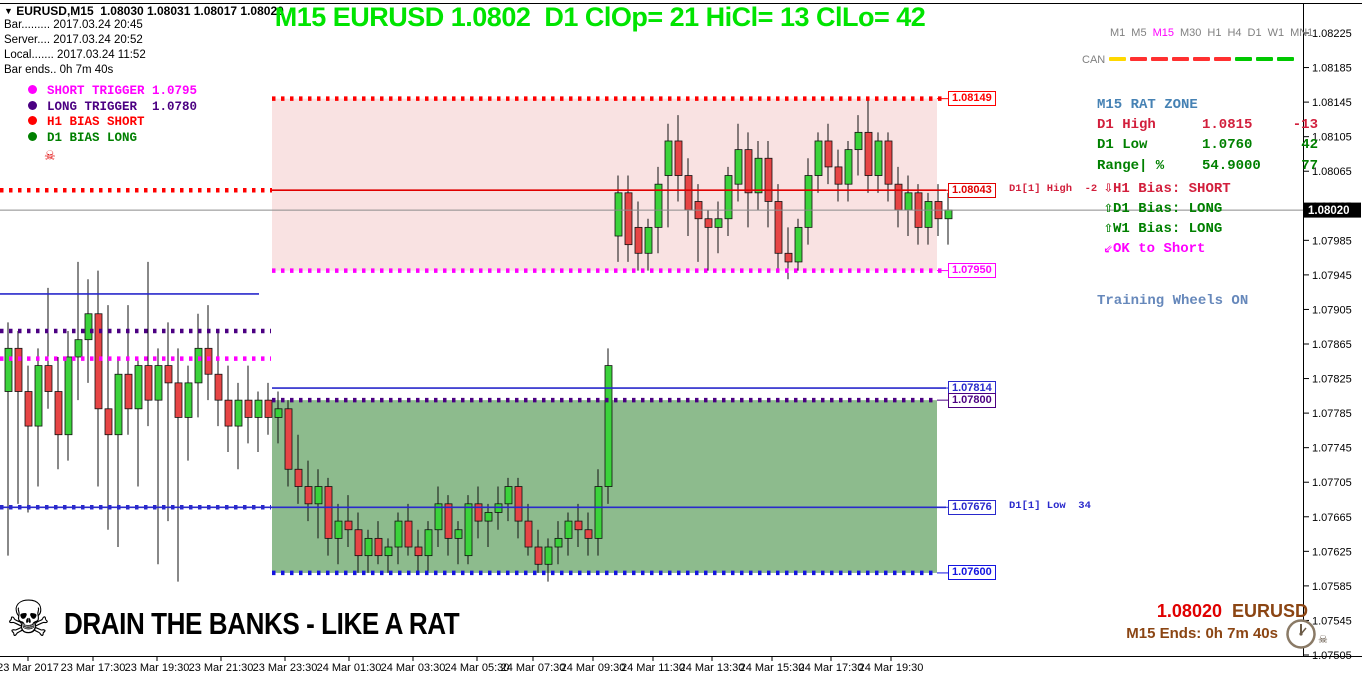 Image resolution: width=1362 pixels, height=675 pixels. Describe the element at coordinates (92, 137) in the screenshot. I see `legend-label: D1 BIAS LONG` at that location.